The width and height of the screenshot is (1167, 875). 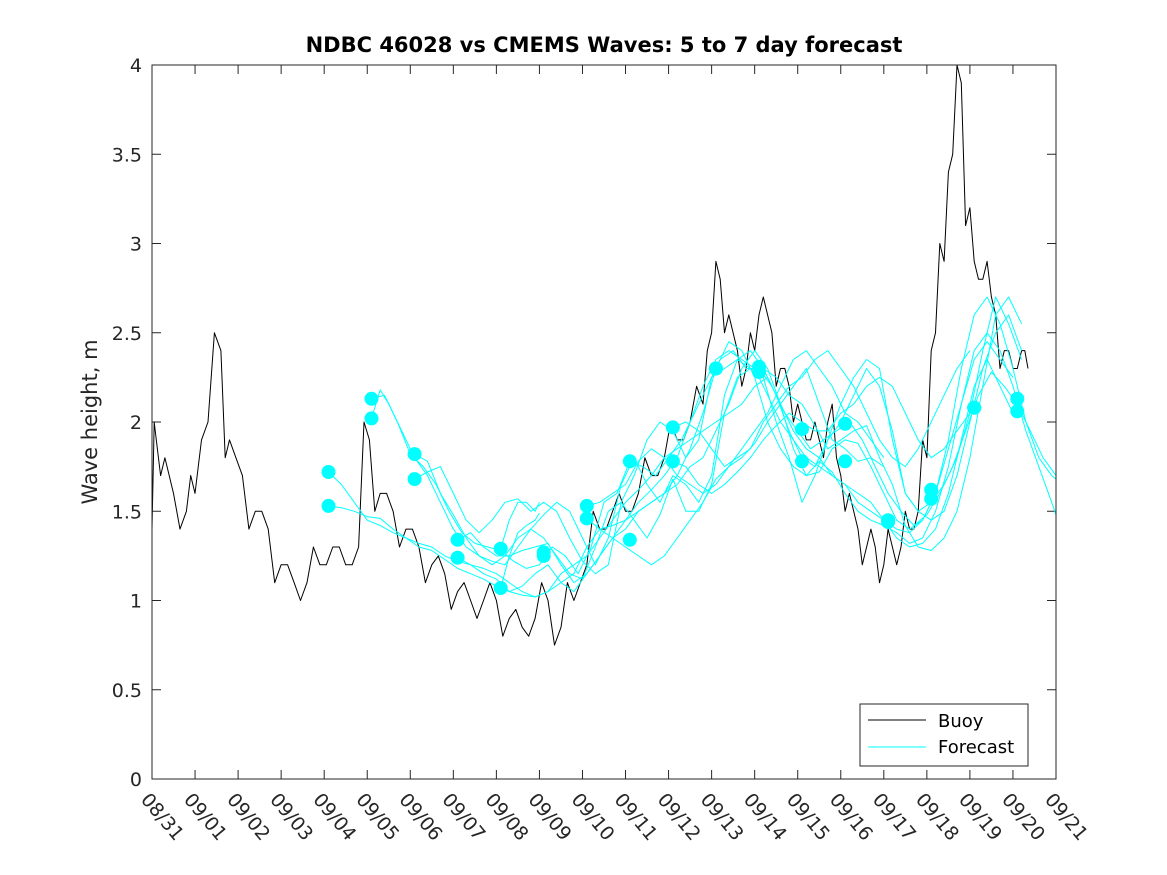 I want to click on y-tick-label: 2, so click(x=136, y=423).